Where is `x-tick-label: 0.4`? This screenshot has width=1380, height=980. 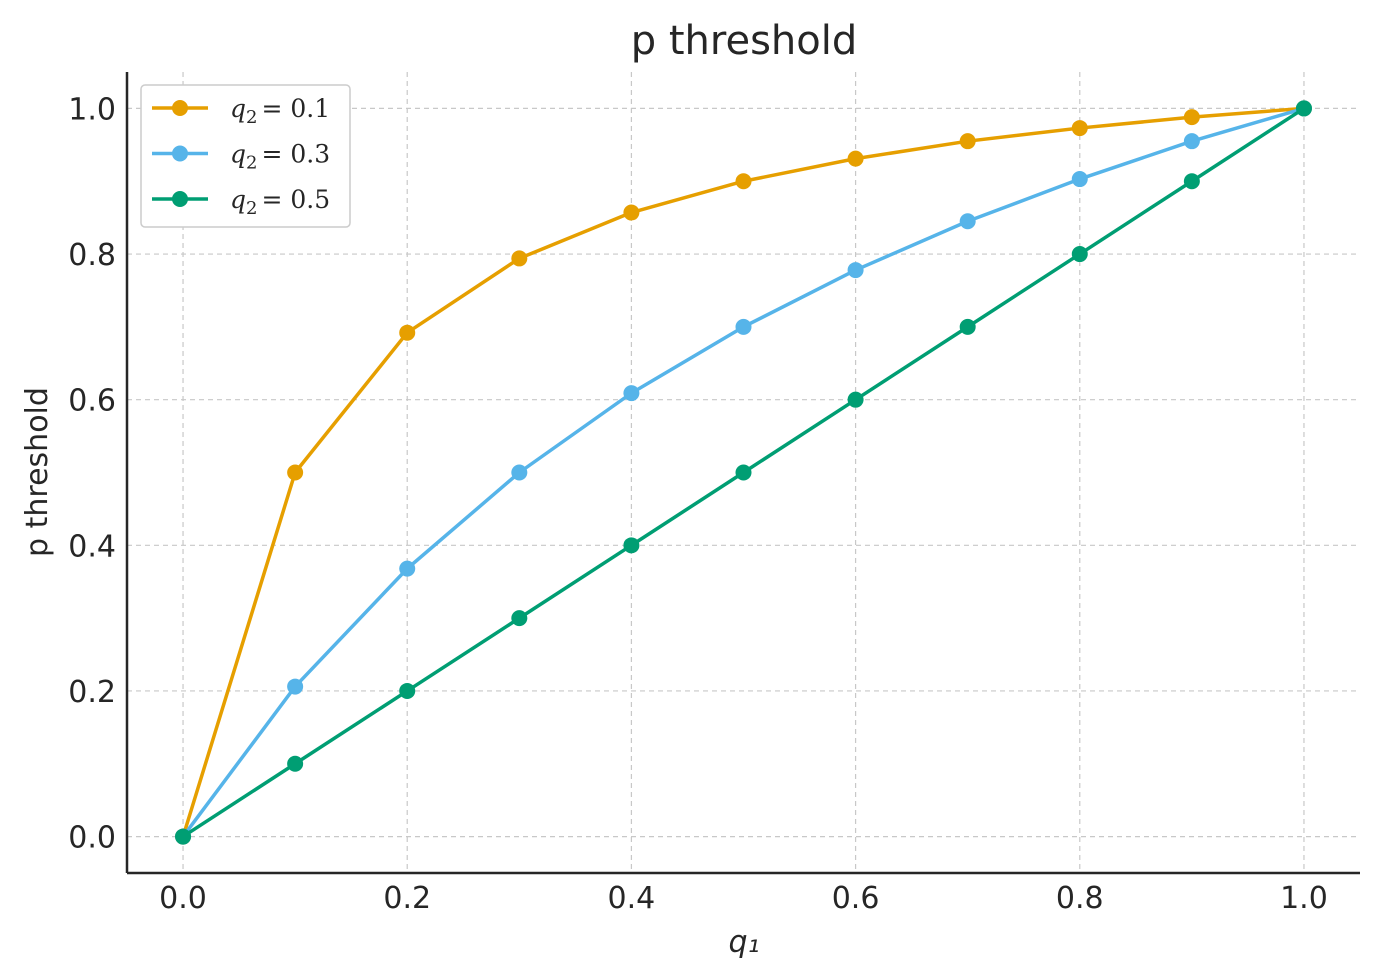
x-tick-label: 0.4 is located at coordinates (632, 898).